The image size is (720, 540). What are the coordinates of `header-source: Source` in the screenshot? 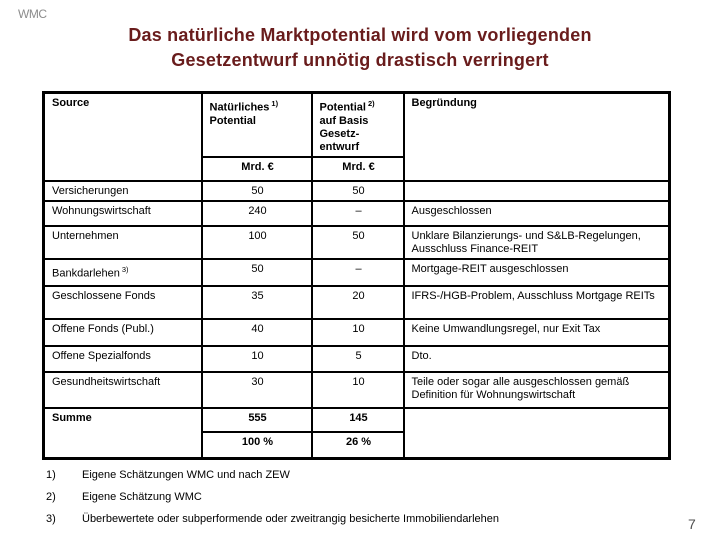 It's located at (122, 136).